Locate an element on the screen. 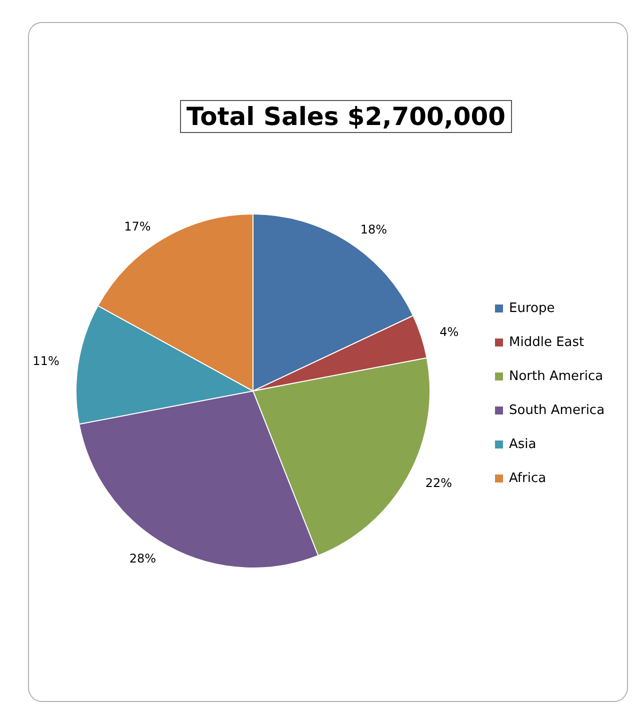 The height and width of the screenshot is (708, 637). data-label: 4% is located at coordinates (449, 331).